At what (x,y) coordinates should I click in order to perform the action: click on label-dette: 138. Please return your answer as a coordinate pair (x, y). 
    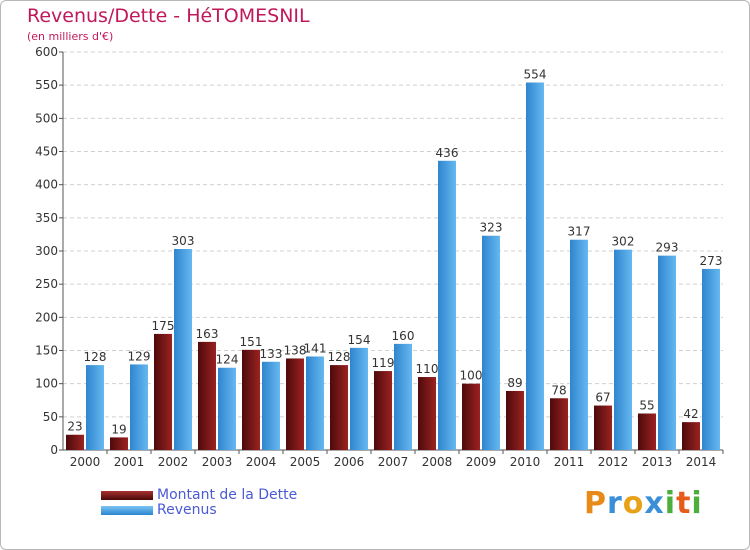
    Looking at the image, I should click on (295, 350).